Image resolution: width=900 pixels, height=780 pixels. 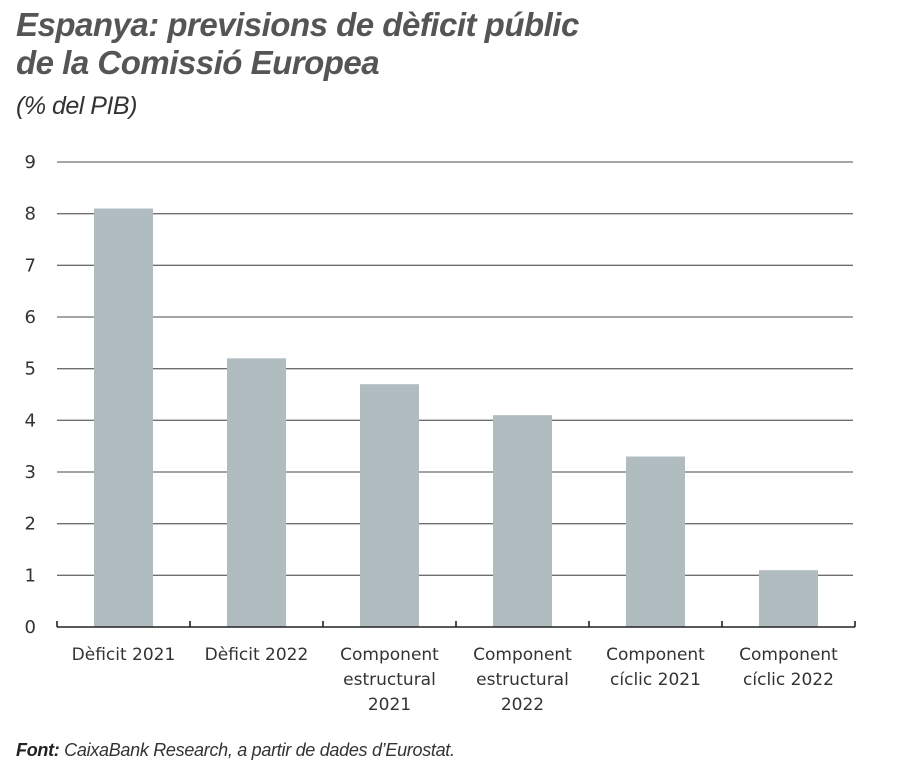 I want to click on x-category-label: Component cíclic 2022, so click(x=788, y=667).